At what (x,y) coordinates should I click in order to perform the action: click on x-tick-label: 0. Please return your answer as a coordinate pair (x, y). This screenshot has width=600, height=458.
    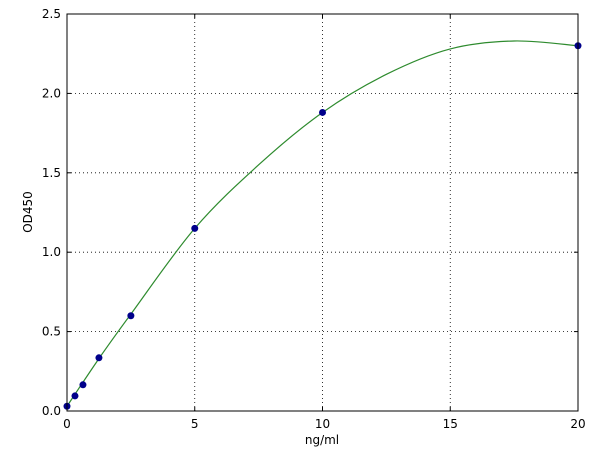
    Looking at the image, I should click on (67, 424).